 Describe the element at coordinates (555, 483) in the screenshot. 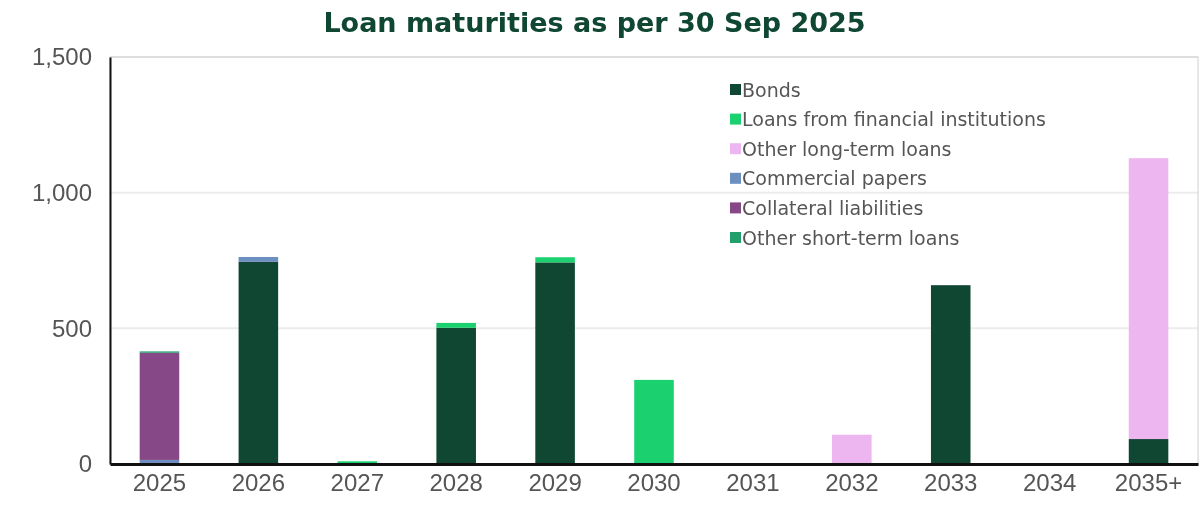

I see `x-tick-label: 2029` at that location.